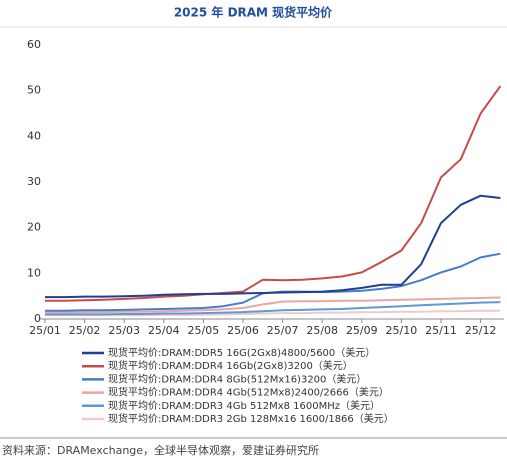 Image resolution: width=507 pixels, height=467 pixels. I want to click on x-tick-label: 25/10, so click(402, 330).